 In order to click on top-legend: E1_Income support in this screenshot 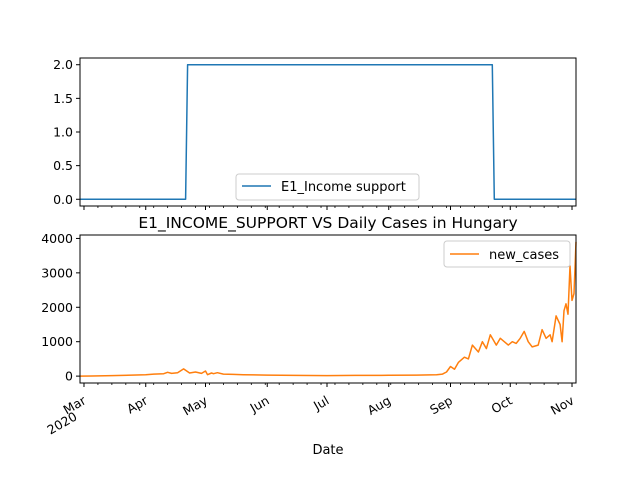, I will do `click(327, 187)`.